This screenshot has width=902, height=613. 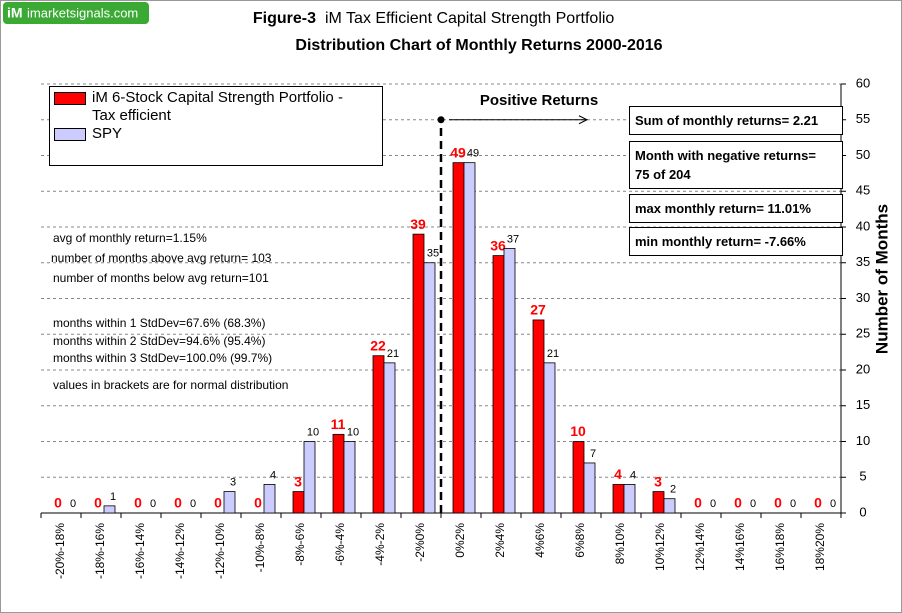 I want to click on x-tick-label: 18%20%, so click(x=820, y=547).